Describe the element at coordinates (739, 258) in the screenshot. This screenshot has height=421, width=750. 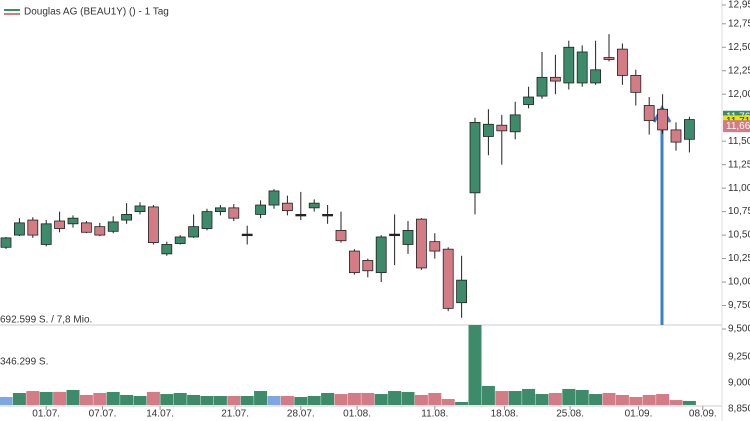
I see `y-tick-label: 10,25` at that location.